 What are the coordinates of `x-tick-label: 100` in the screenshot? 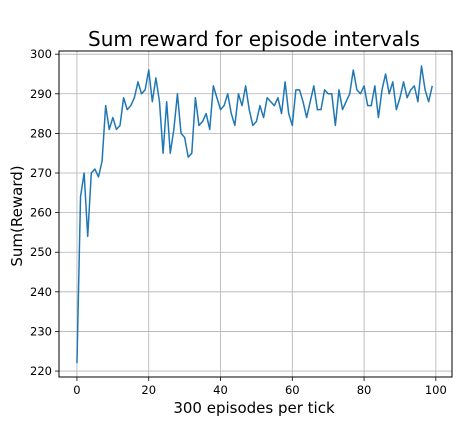 It's located at (436, 390).